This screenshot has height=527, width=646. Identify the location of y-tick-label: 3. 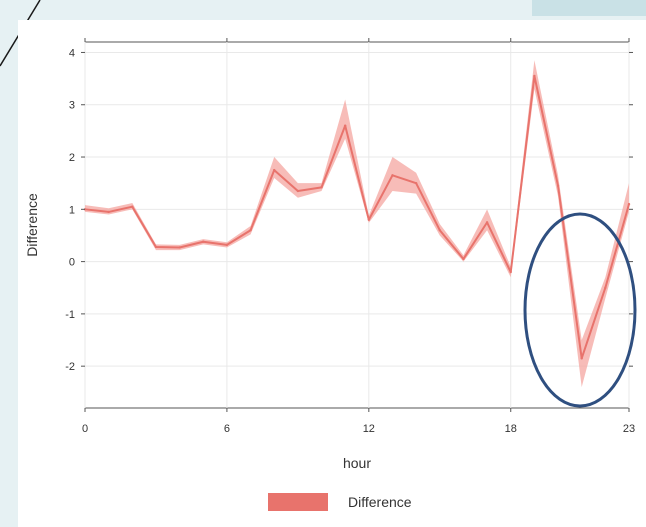
(72, 106).